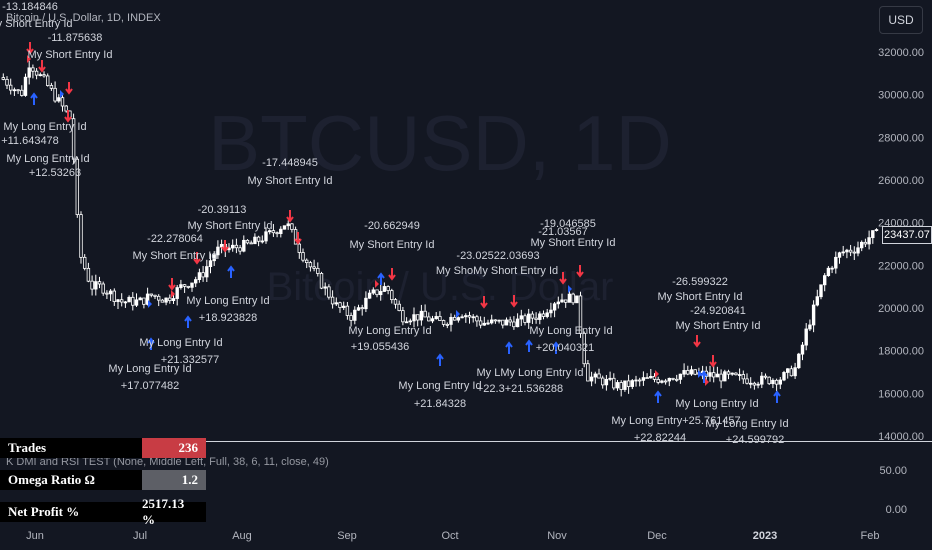 Image resolution: width=932 pixels, height=550 pixels. What do you see at coordinates (563, 232) in the screenshot?
I see `trade-label: -21.03567` at bounding box center [563, 232].